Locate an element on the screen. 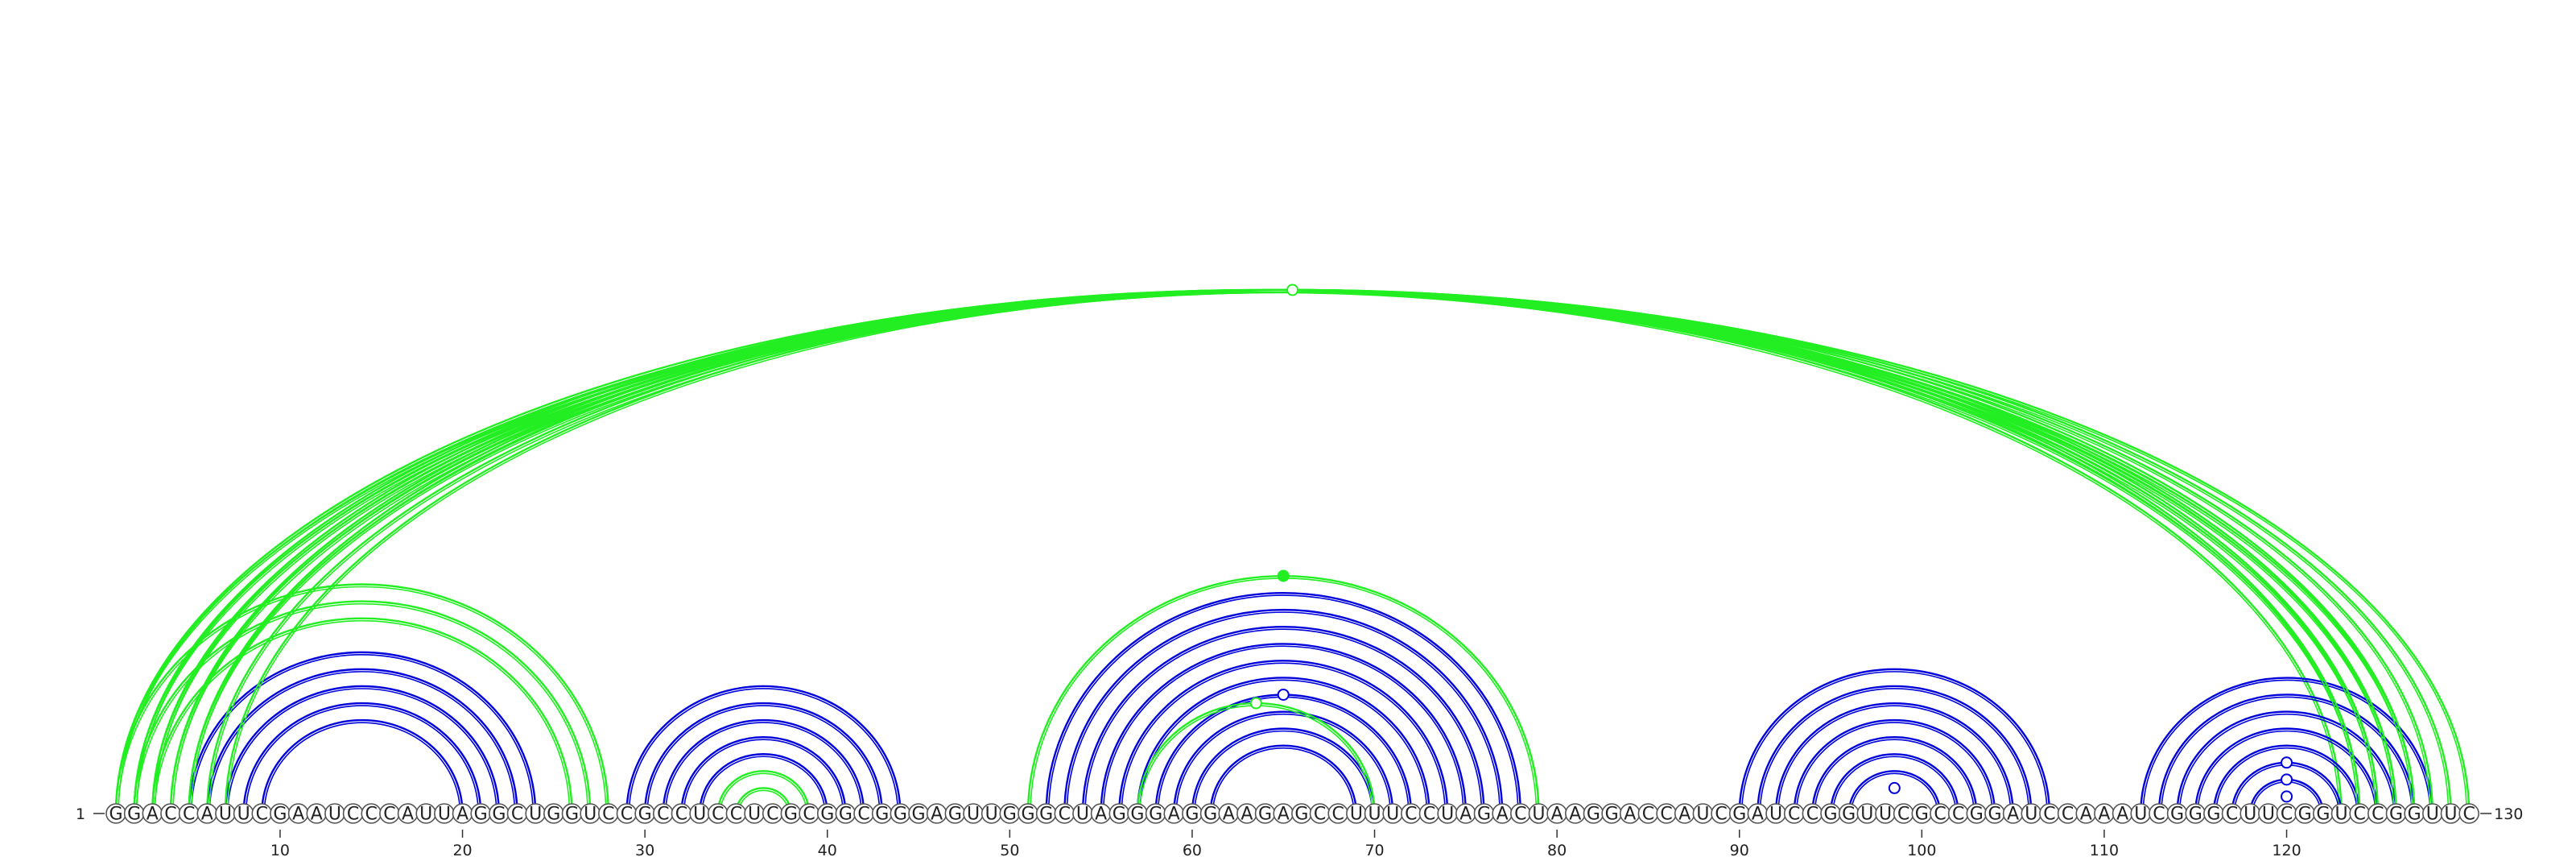 The height and width of the screenshot is (857, 2576). arc-93-104-inner is located at coordinates (1894, 768).